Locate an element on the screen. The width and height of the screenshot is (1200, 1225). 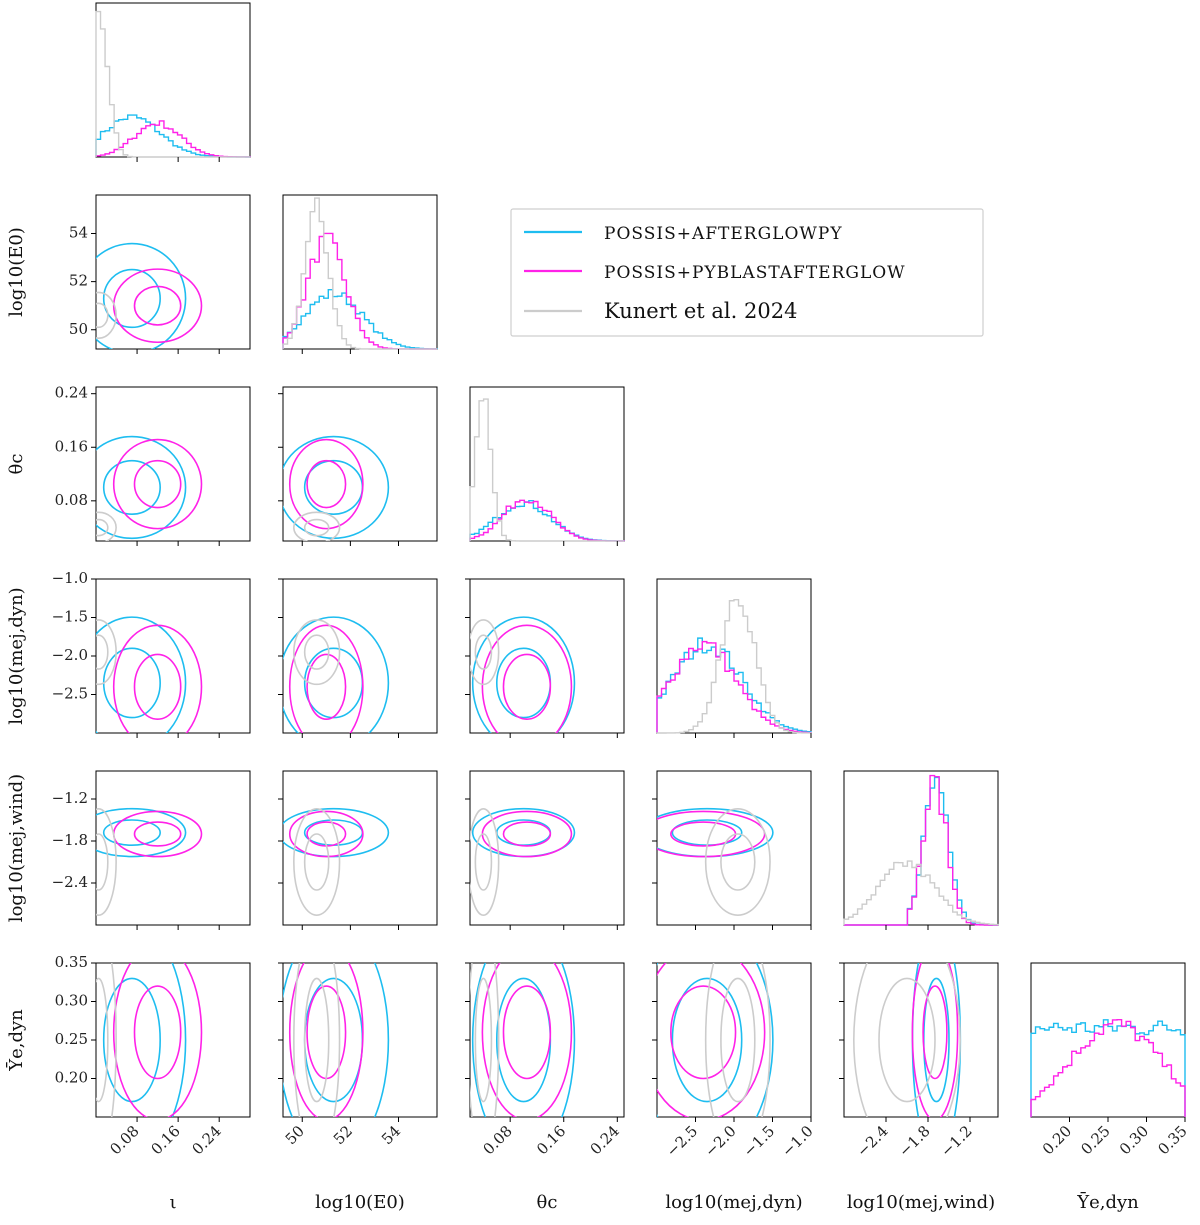
panel-logmdyn-iota is located at coordinates (171, 658).